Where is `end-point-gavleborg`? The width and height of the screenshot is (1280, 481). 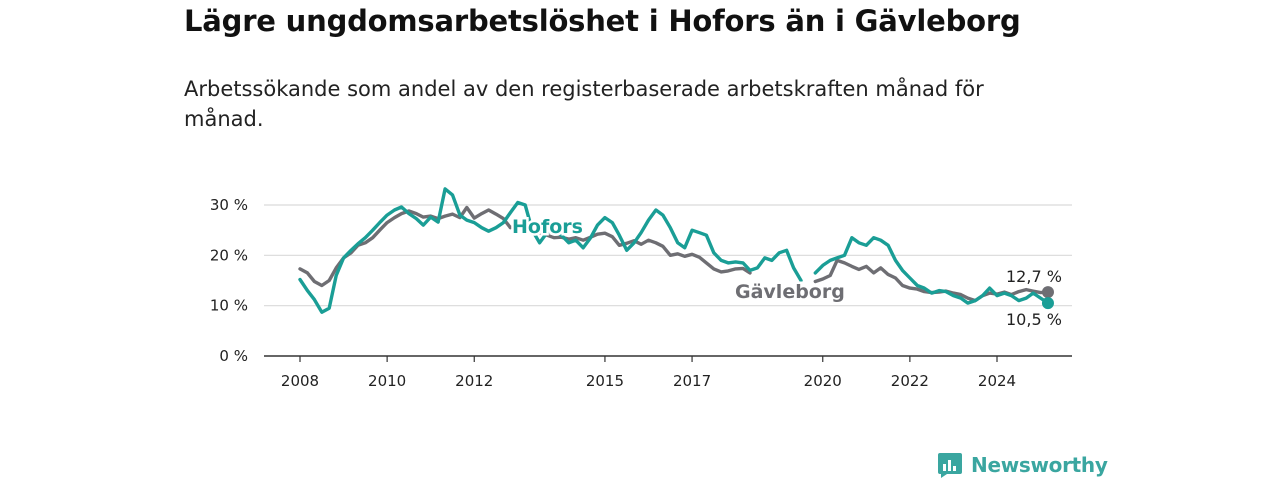 end-point-gavleborg is located at coordinates (1047, 292).